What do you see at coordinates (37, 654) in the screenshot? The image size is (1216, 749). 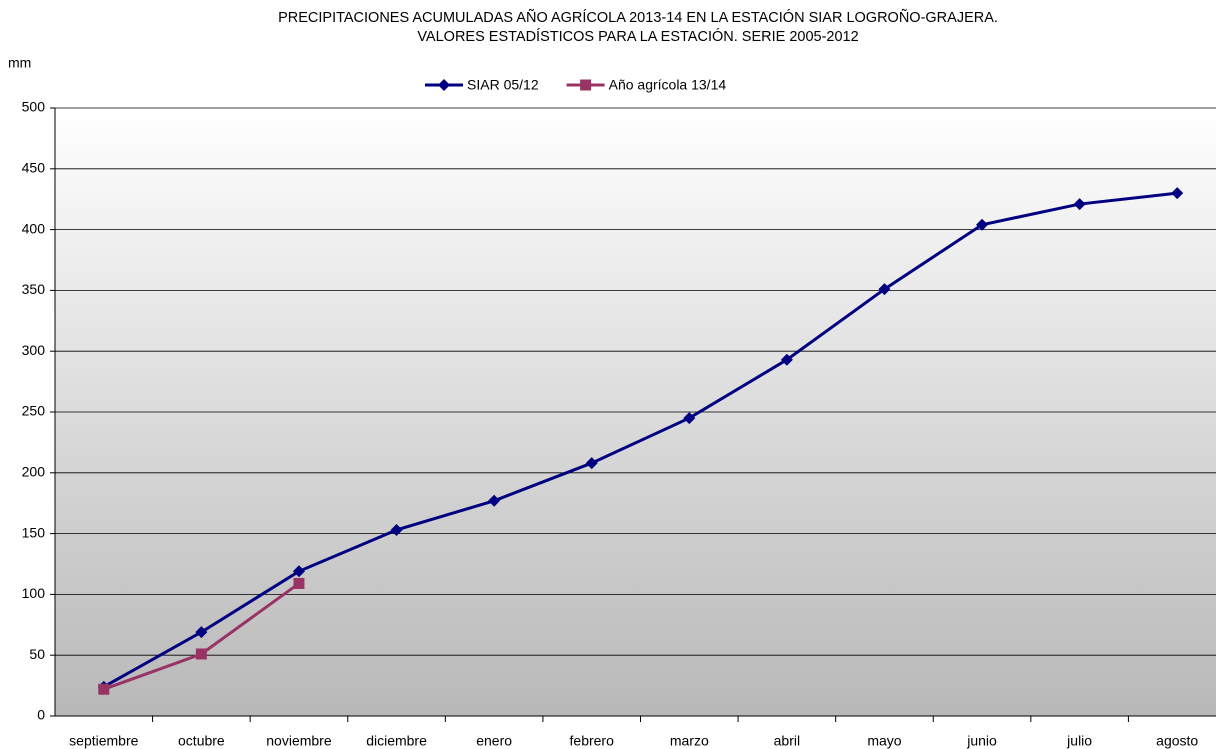 I see `y-tick-label: 50` at bounding box center [37, 654].